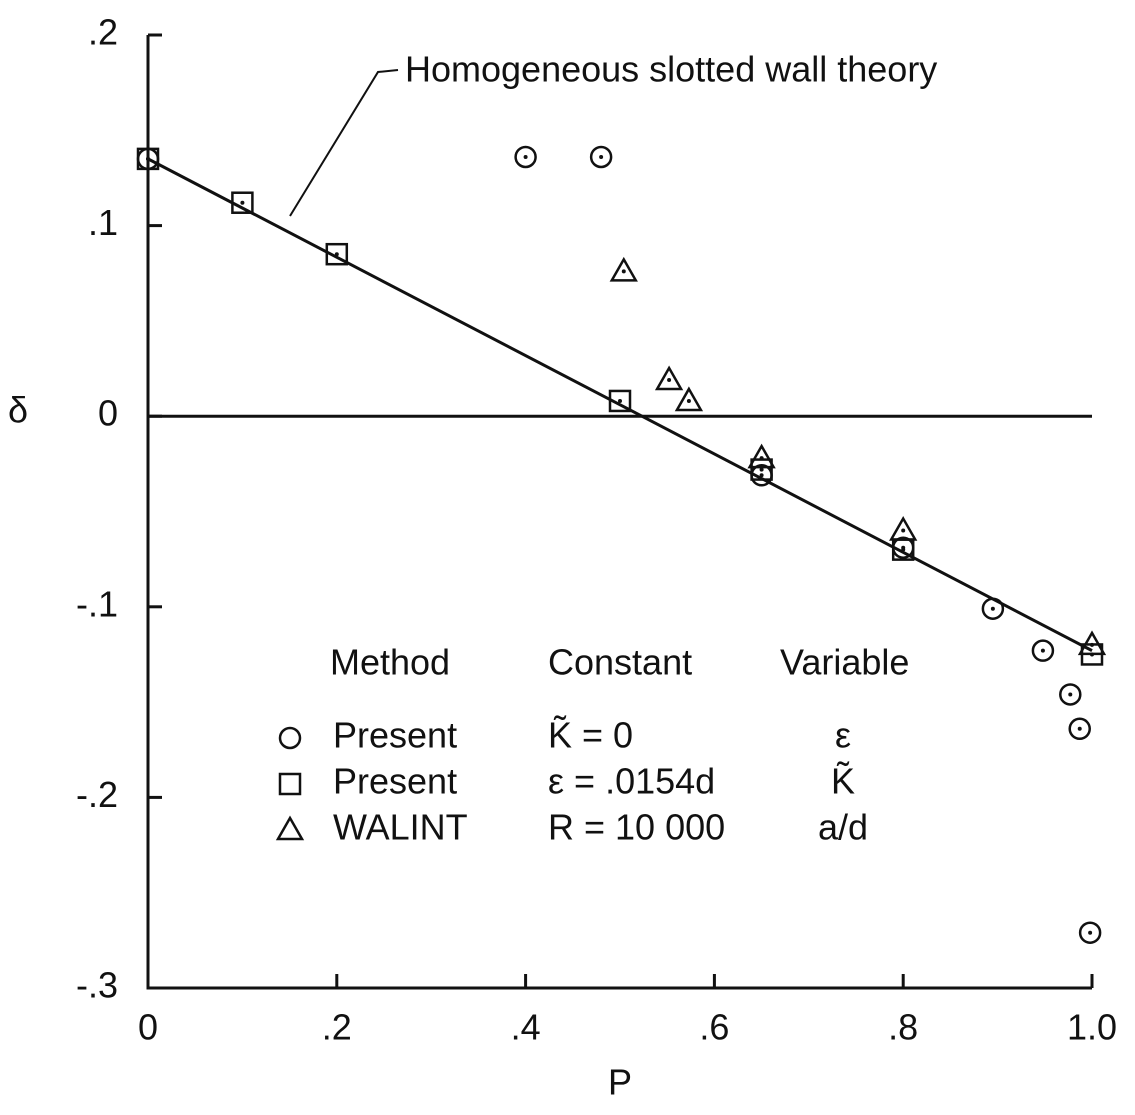 This screenshot has width=1135, height=1115. What do you see at coordinates (903, 1027) in the screenshot?
I see `x-tick-label: .8` at bounding box center [903, 1027].